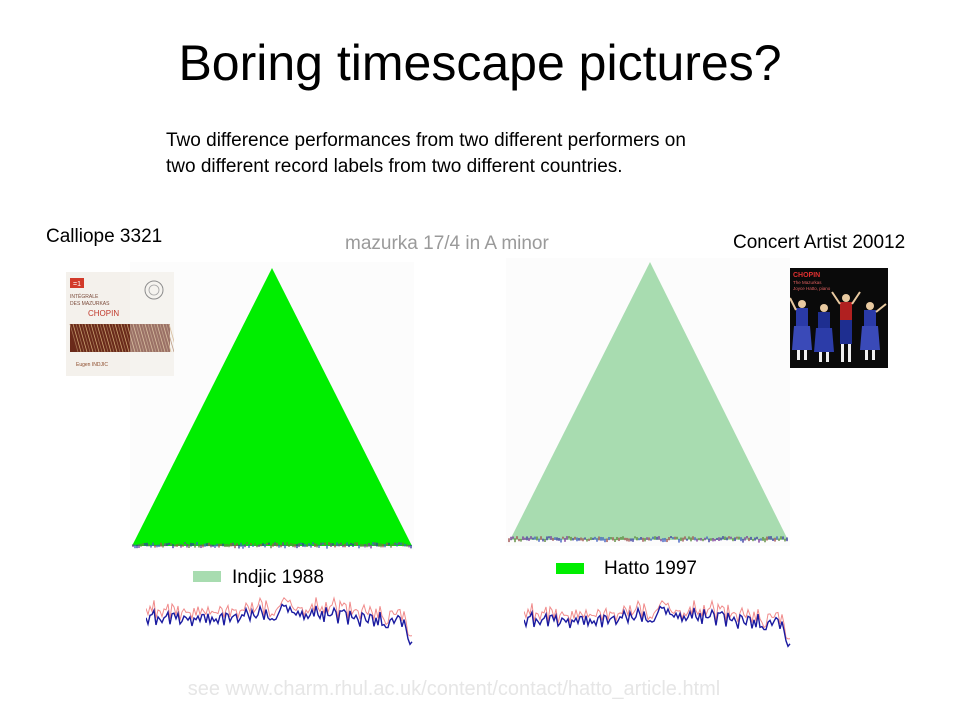 Image resolution: width=960 pixels, height=720 pixels. I want to click on timescape-base-left, so click(272, 545).